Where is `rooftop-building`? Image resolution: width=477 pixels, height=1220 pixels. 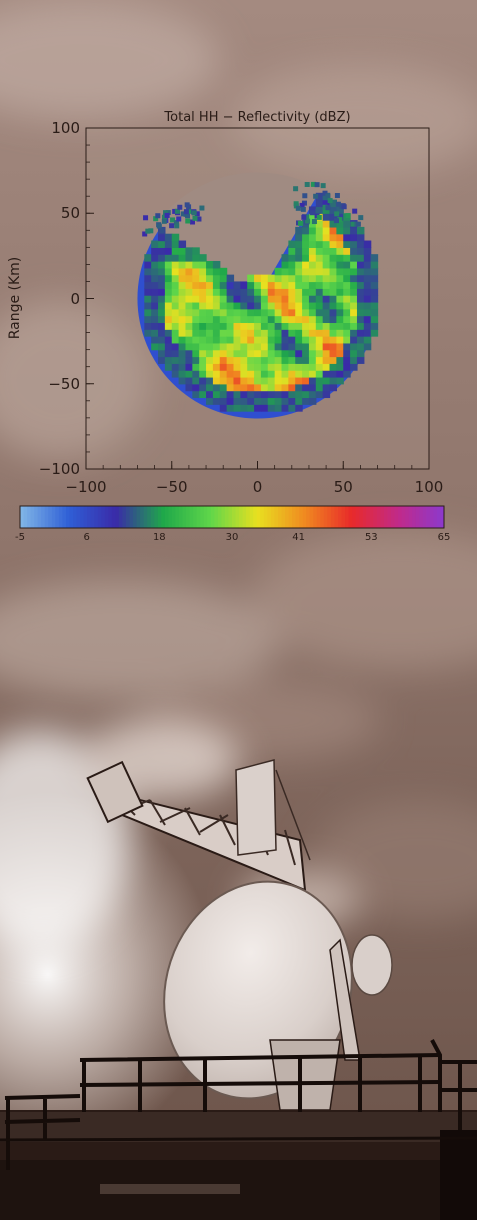 rooftop-building is located at coordinates (238, 1165).